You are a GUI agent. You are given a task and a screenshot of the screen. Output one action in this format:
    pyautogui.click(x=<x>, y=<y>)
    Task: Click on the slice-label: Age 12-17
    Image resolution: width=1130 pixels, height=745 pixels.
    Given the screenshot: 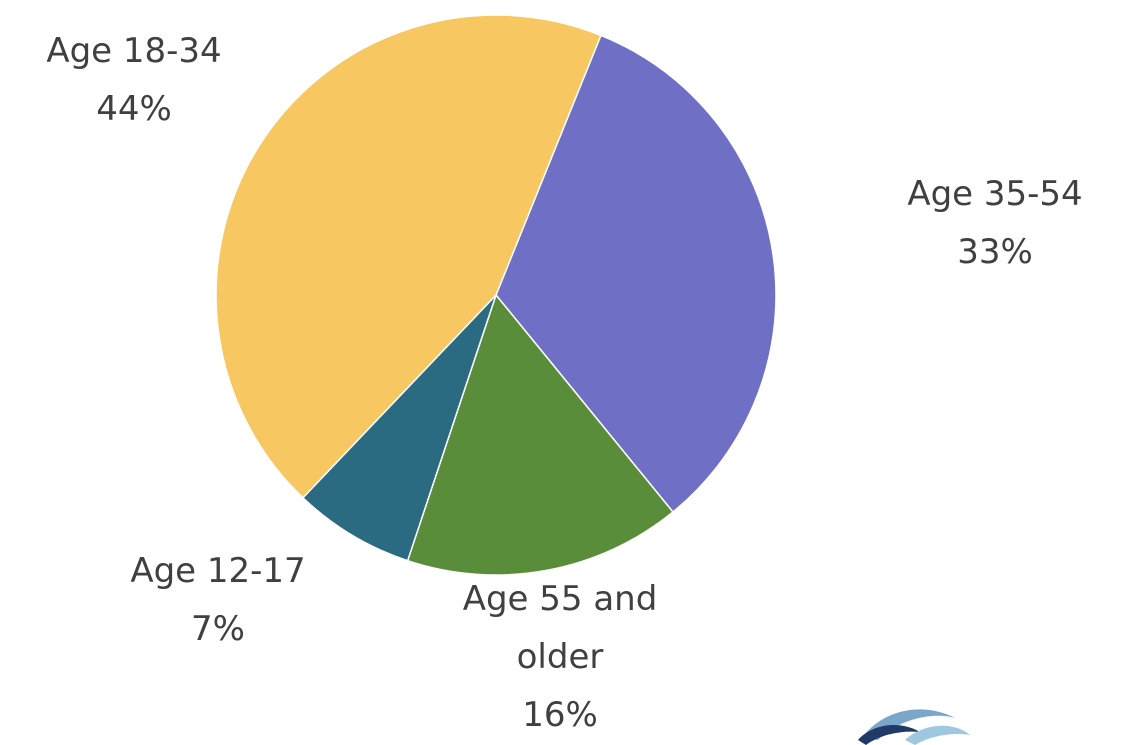 What is the action you would take?
    pyautogui.click(x=217, y=571)
    